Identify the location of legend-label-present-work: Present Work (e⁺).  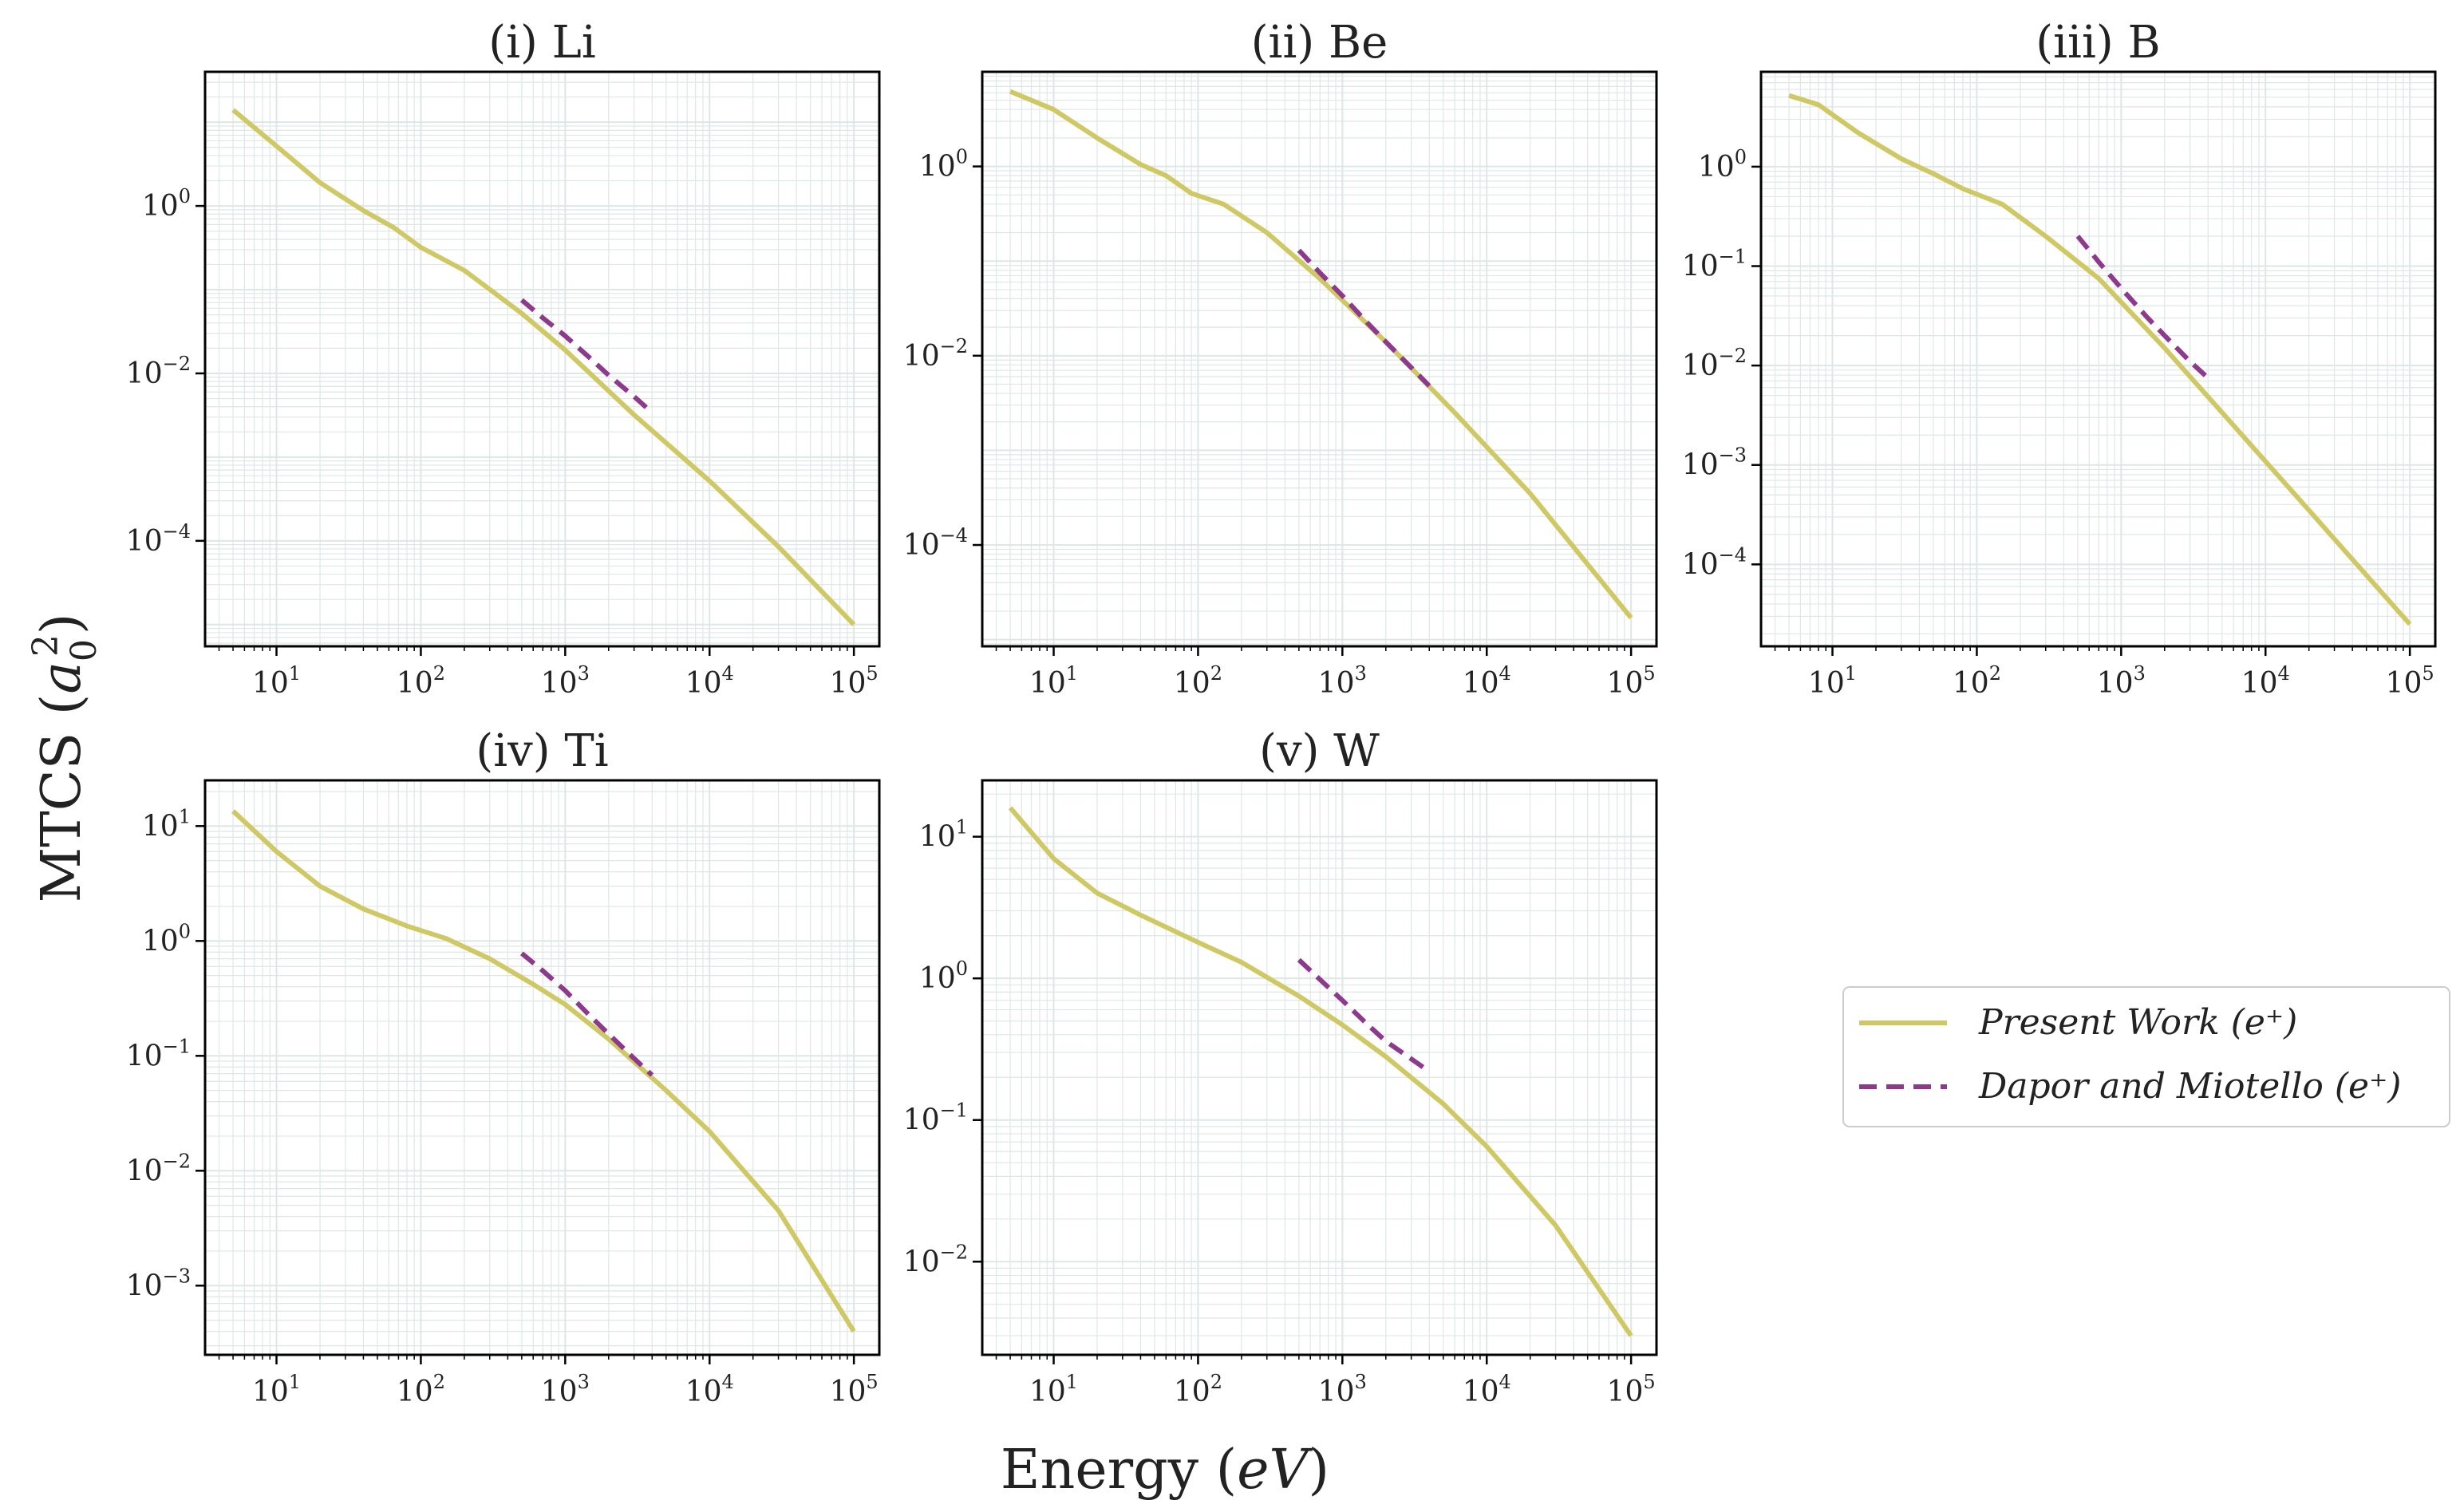
(2137, 1023).